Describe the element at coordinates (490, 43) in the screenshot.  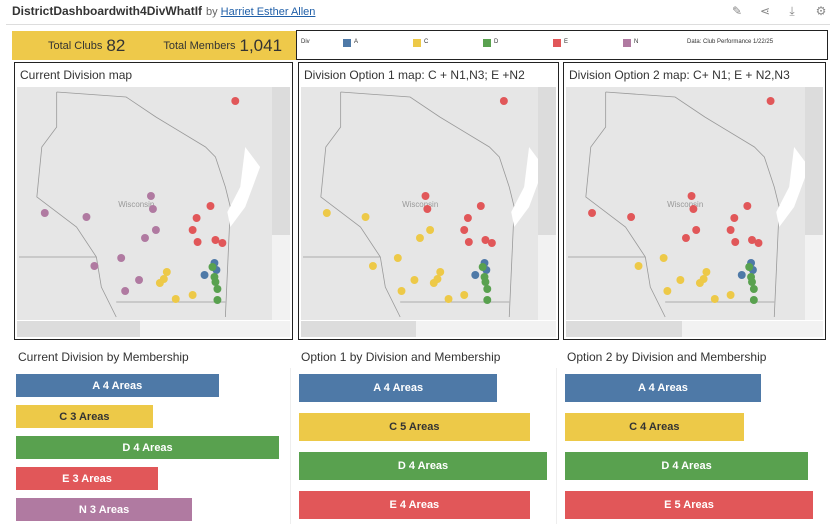
I see `legend-item-d: D` at that location.